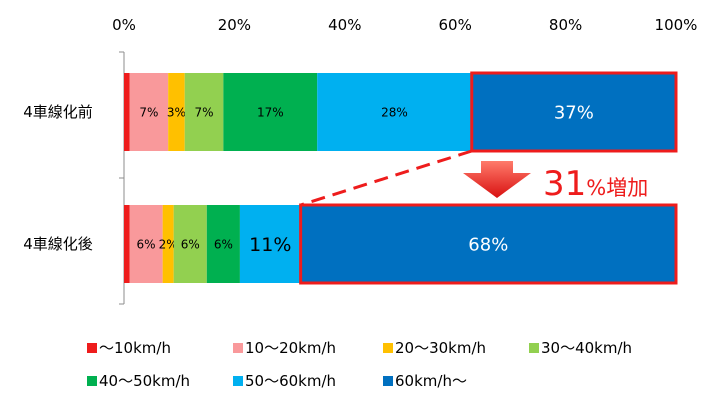 This screenshot has width=722, height=401. What do you see at coordinates (676, 25) in the screenshot?
I see `x-tick-label: 100%` at bounding box center [676, 25].